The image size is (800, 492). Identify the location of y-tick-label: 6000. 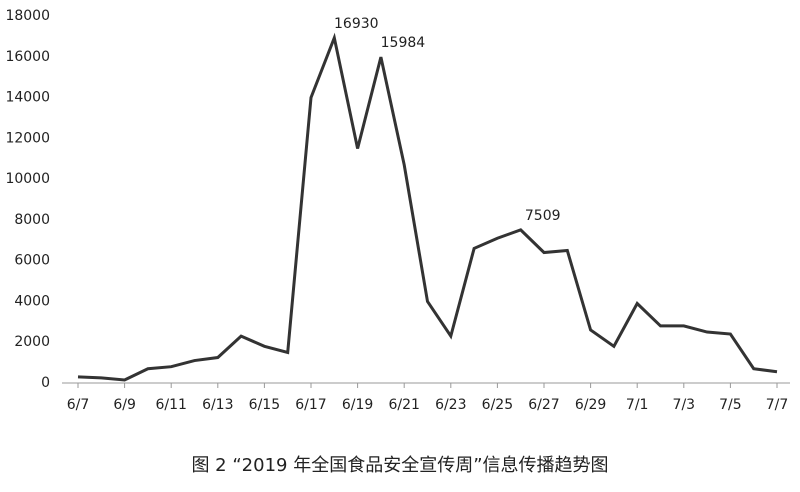
(32, 261).